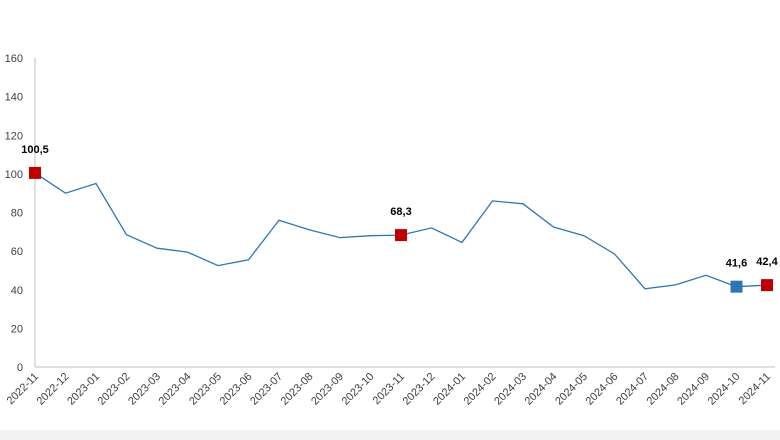  What do you see at coordinates (17, 291) in the screenshot?
I see `y-tick-label: 40` at bounding box center [17, 291].